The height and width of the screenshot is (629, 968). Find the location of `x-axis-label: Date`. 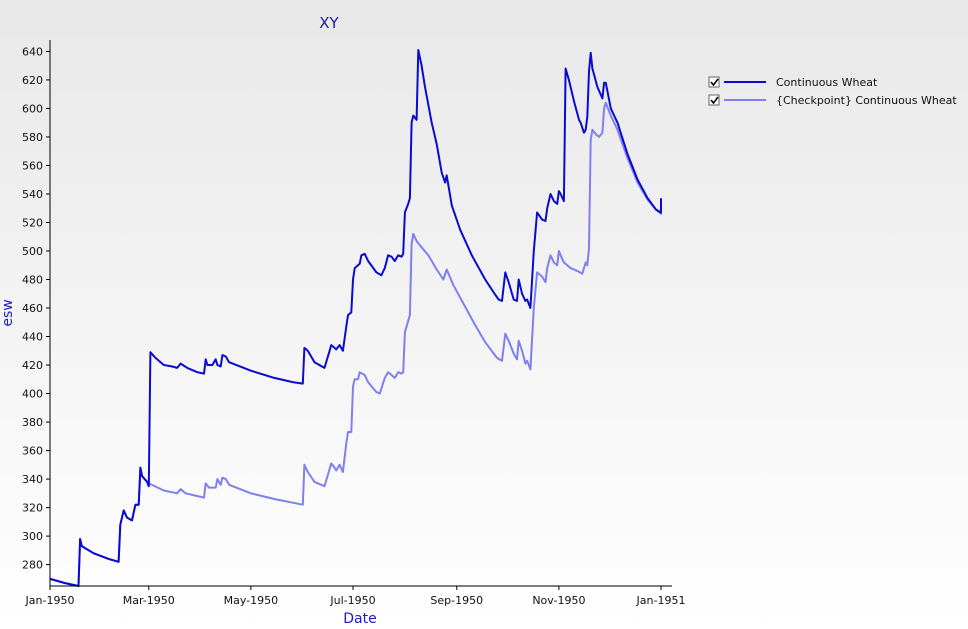

x-axis-label: Date is located at coordinates (359, 619).